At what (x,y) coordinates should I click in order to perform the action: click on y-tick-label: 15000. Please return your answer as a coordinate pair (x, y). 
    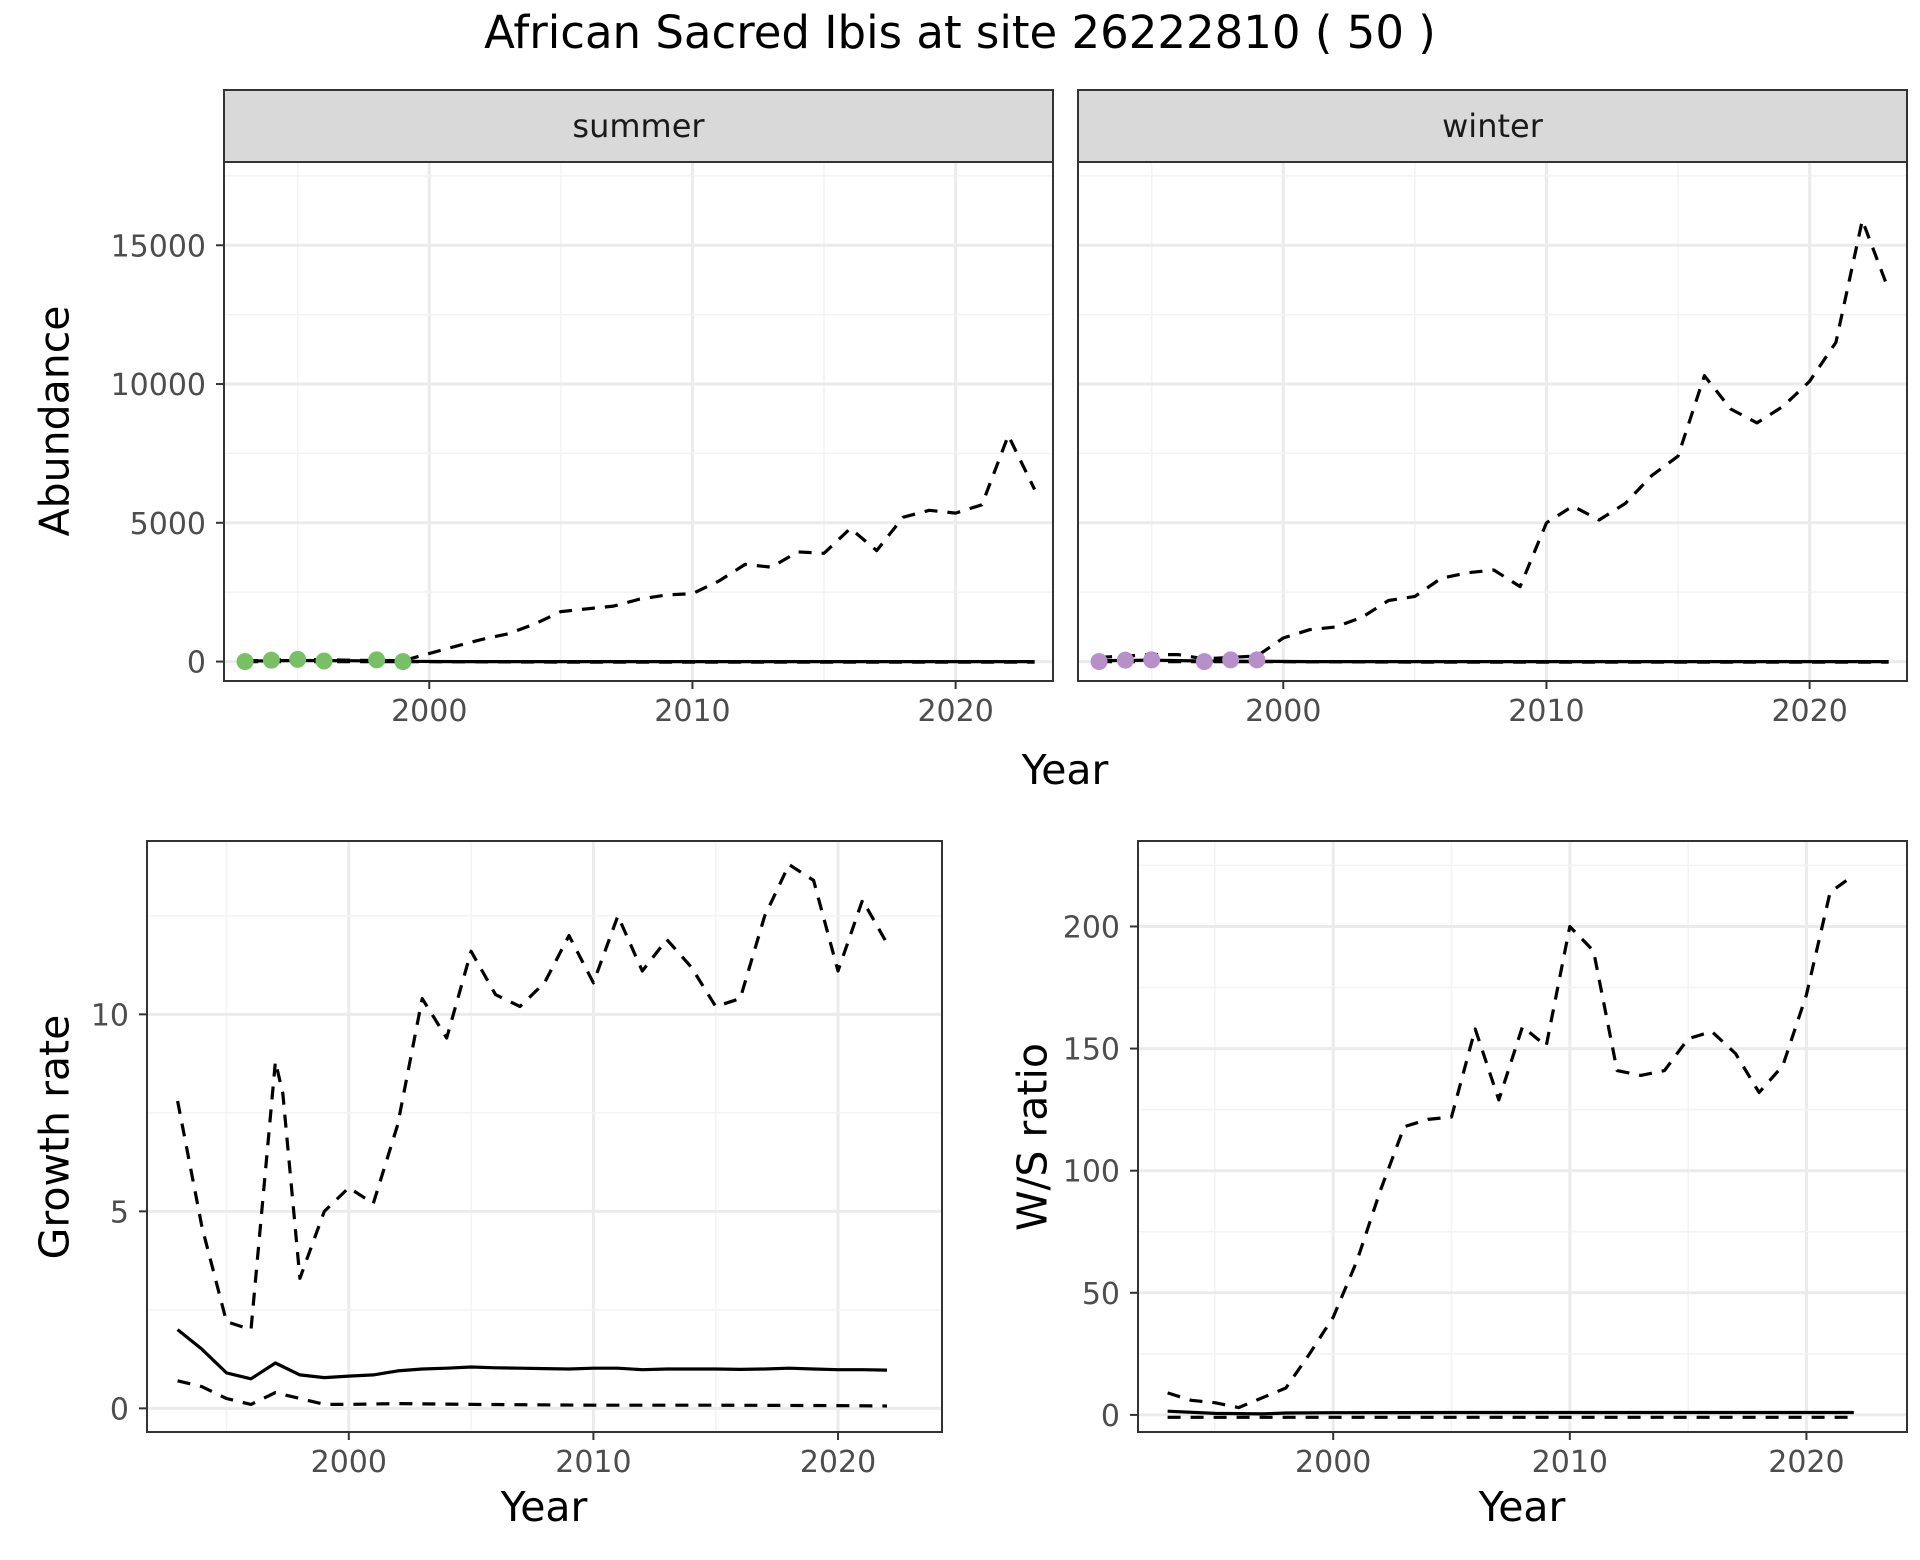
    Looking at the image, I should click on (158, 246).